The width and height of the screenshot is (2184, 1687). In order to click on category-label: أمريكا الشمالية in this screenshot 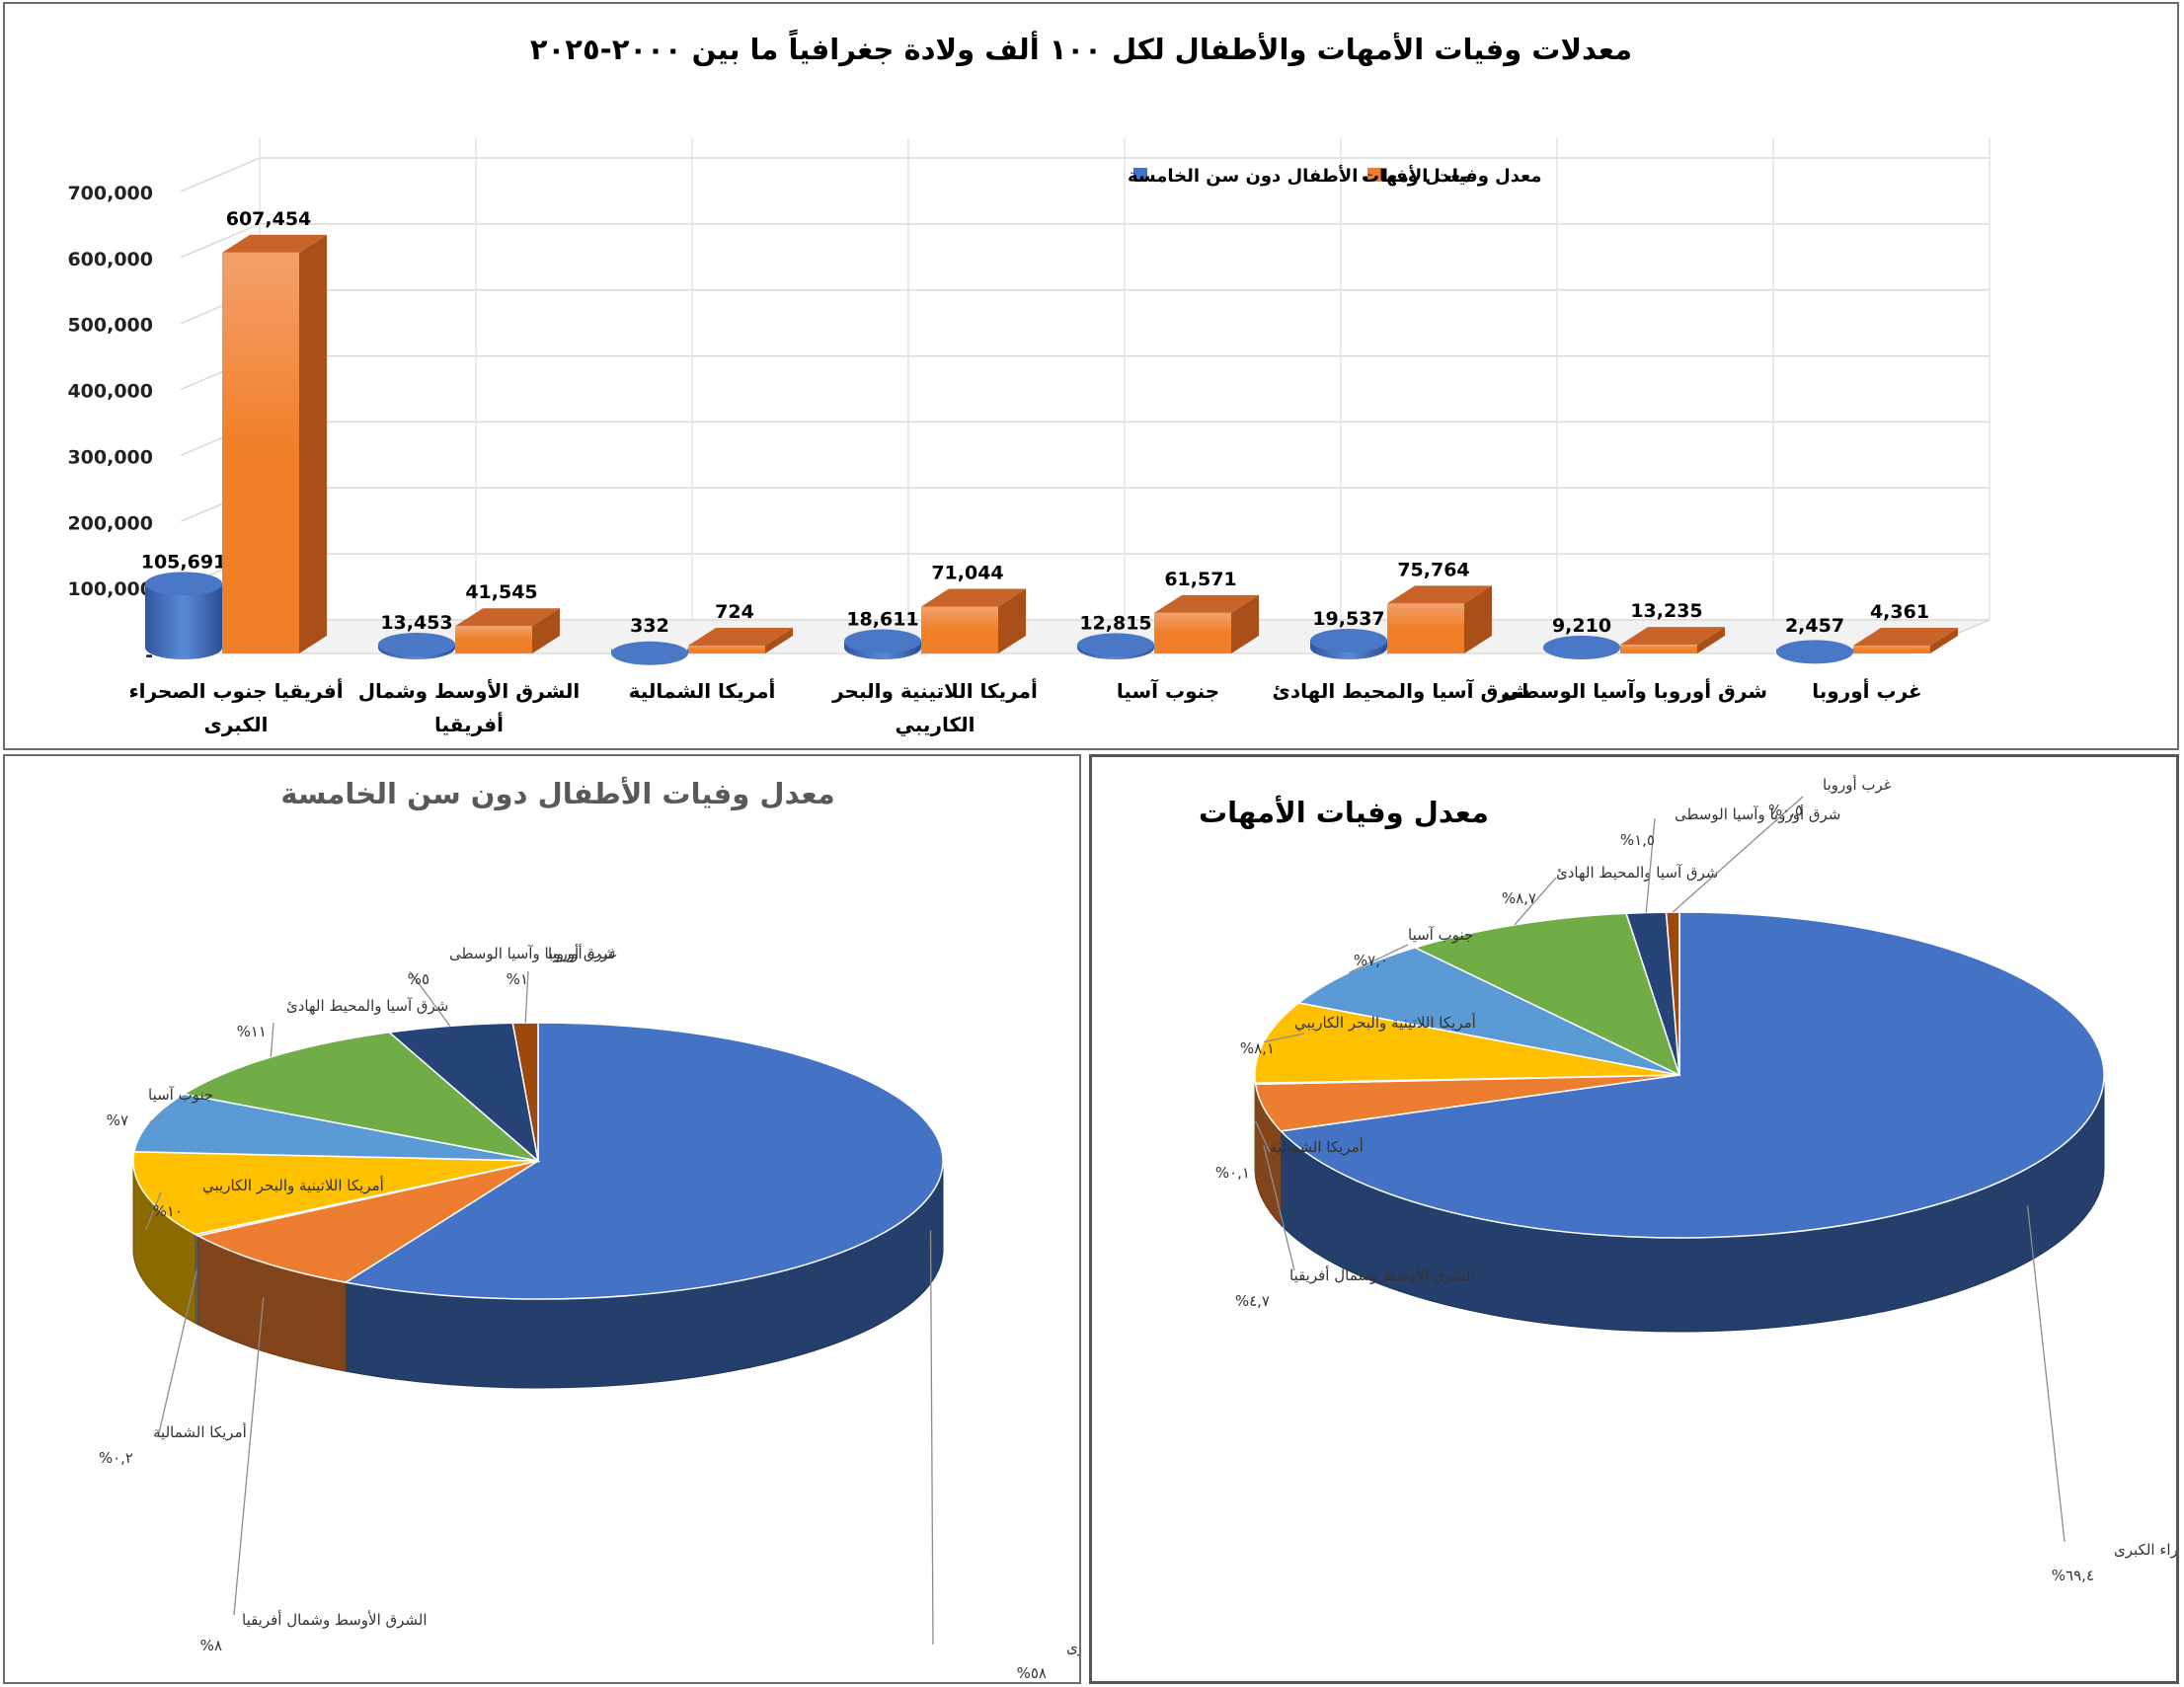, I will do `click(702, 690)`.